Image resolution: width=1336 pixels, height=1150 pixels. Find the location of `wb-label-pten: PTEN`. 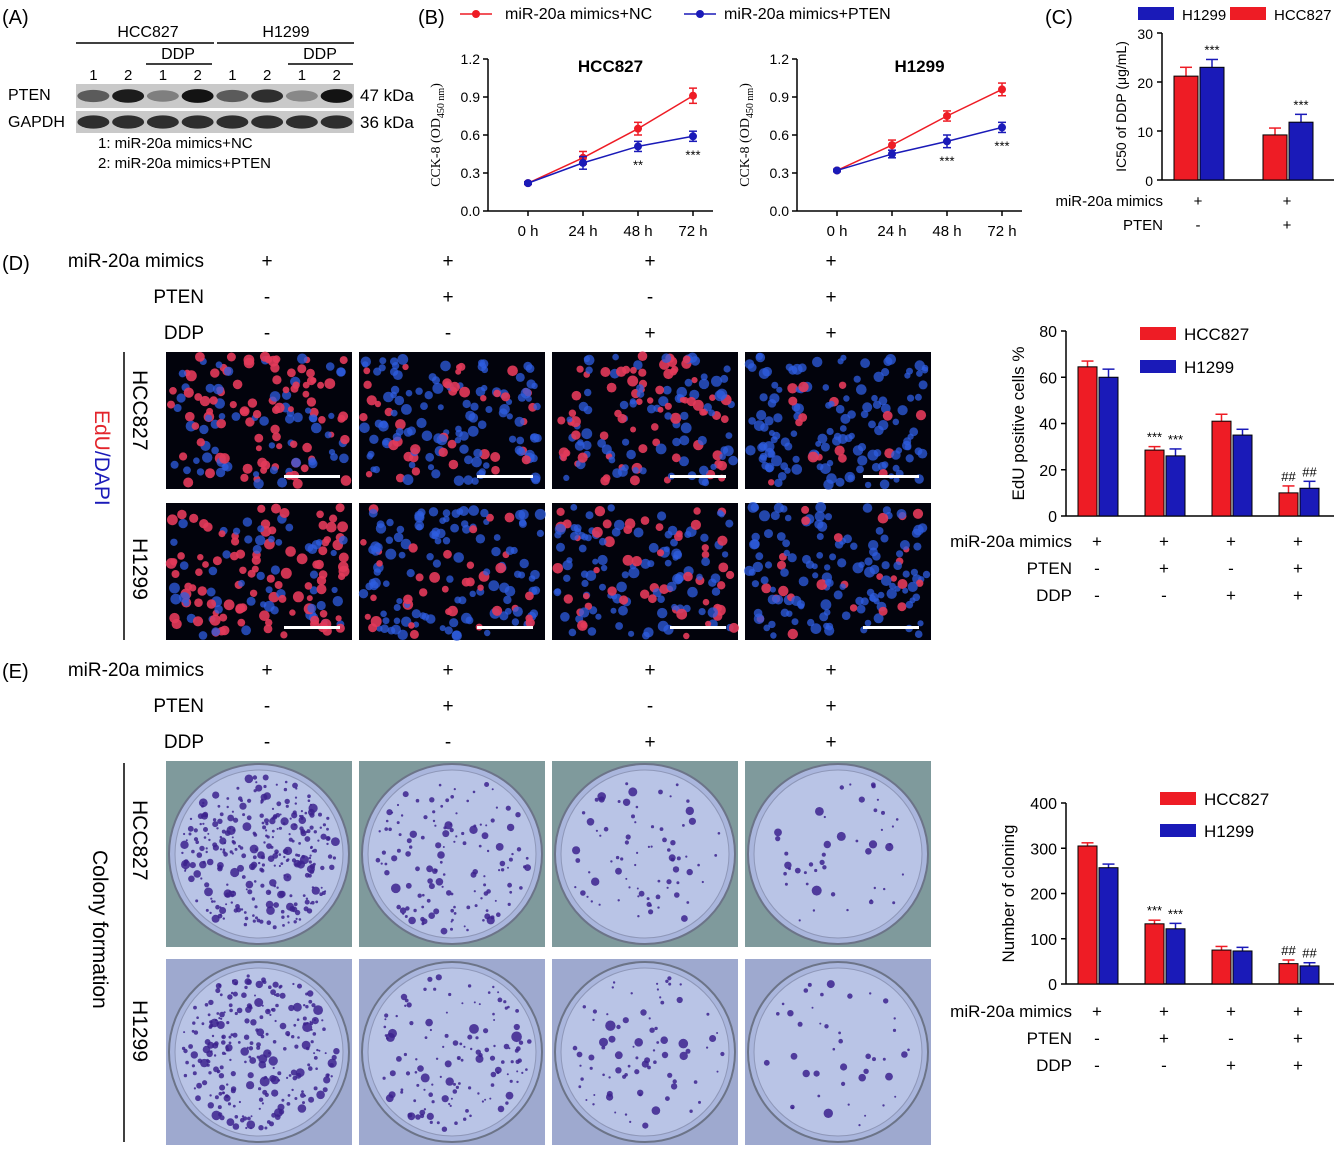

wb-label-pten: PTEN is located at coordinates (29, 95).